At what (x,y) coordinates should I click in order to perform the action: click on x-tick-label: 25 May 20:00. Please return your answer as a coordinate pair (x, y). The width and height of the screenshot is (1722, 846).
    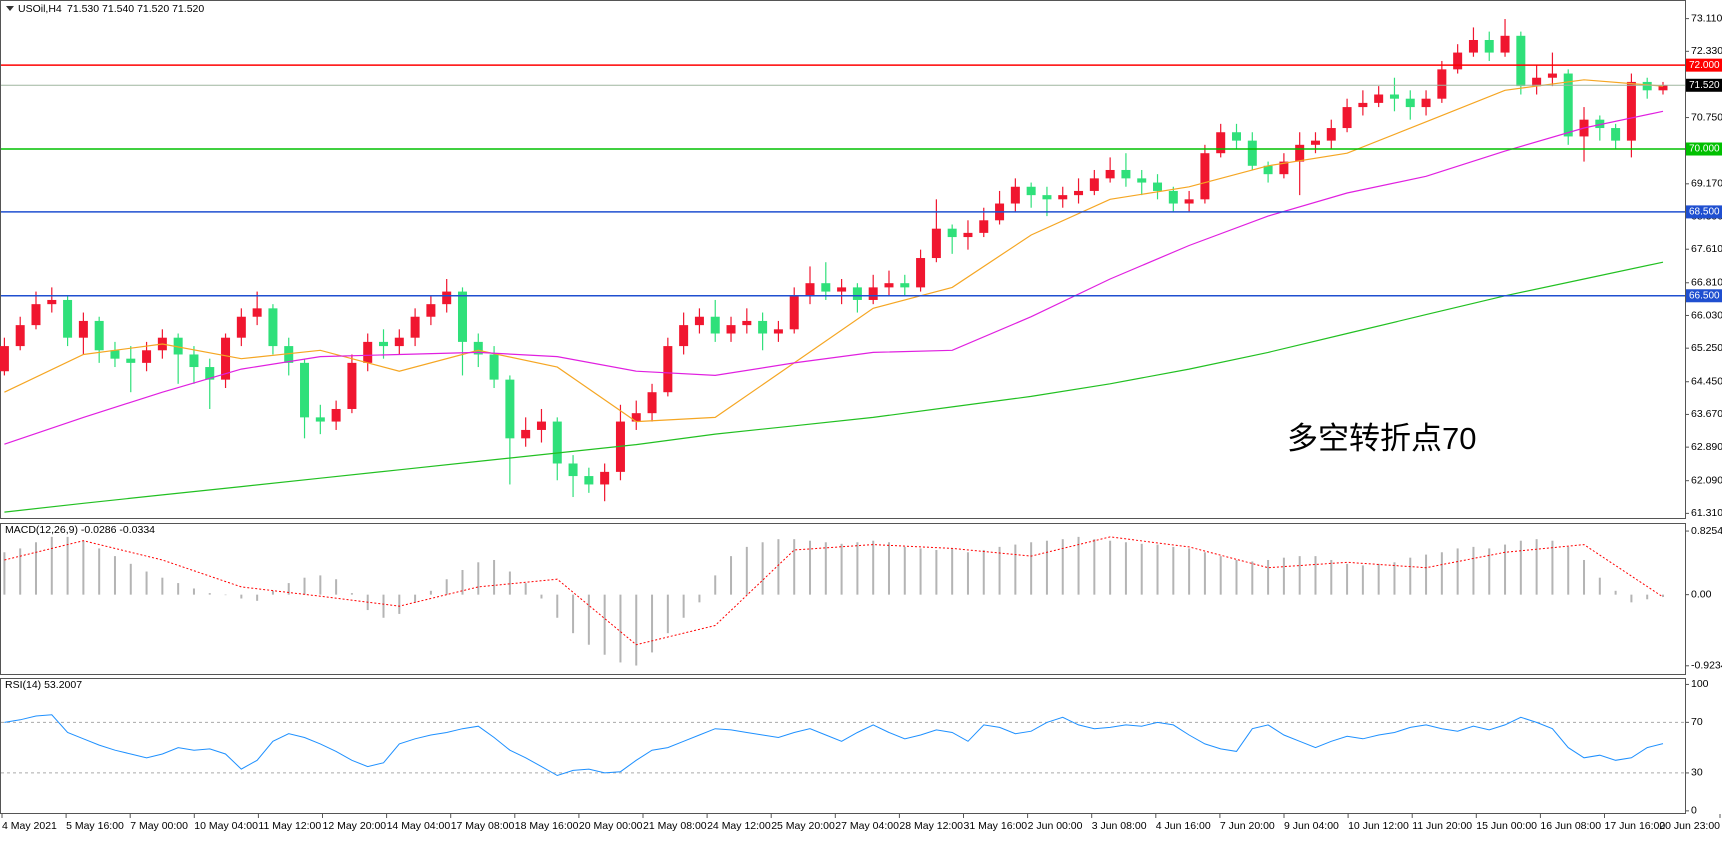
    Looking at the image, I should click on (803, 826).